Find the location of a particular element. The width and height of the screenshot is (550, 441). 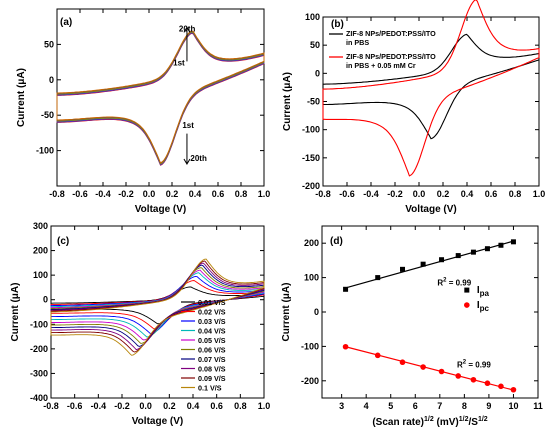

legend-entry-text: Ipc is located at coordinates (483, 306).